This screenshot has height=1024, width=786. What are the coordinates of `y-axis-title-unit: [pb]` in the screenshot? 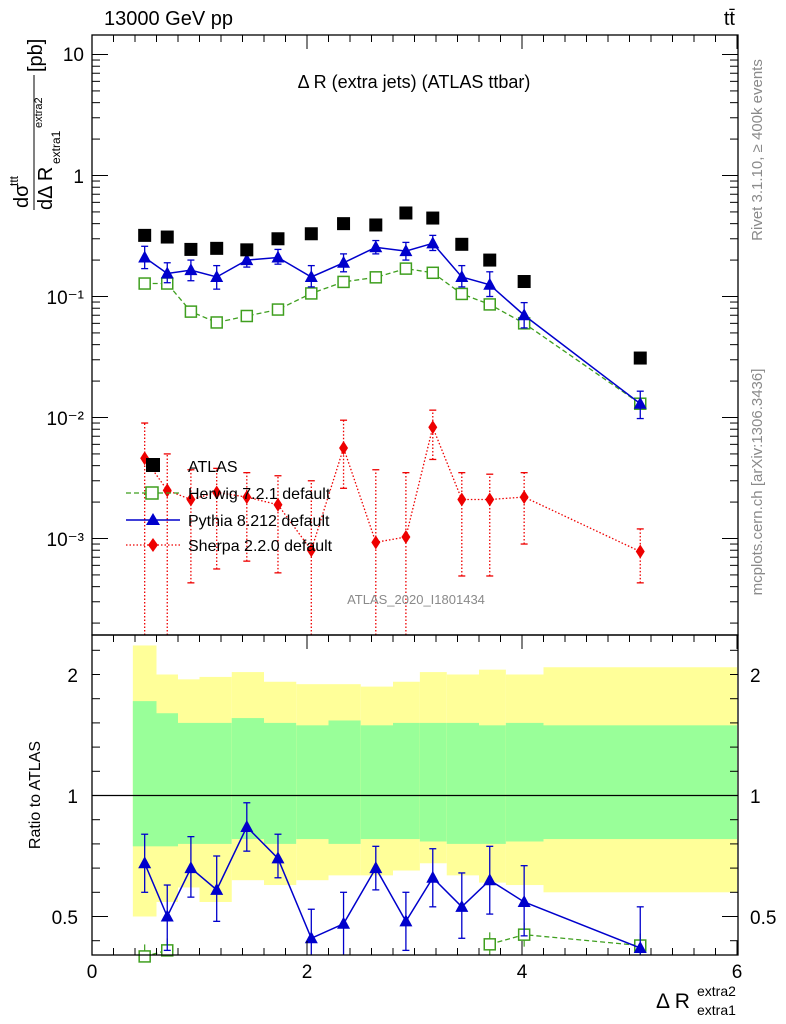 It's located at (36, 55).